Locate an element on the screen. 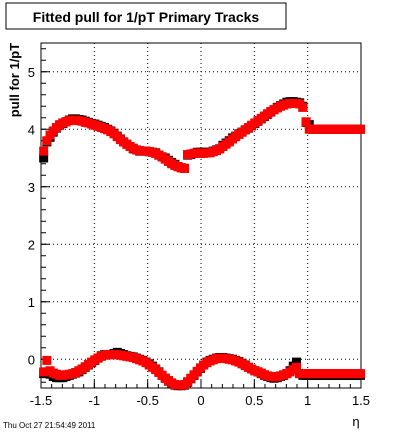 The image size is (400, 433). y-tick-label: 5 is located at coordinates (31, 72).